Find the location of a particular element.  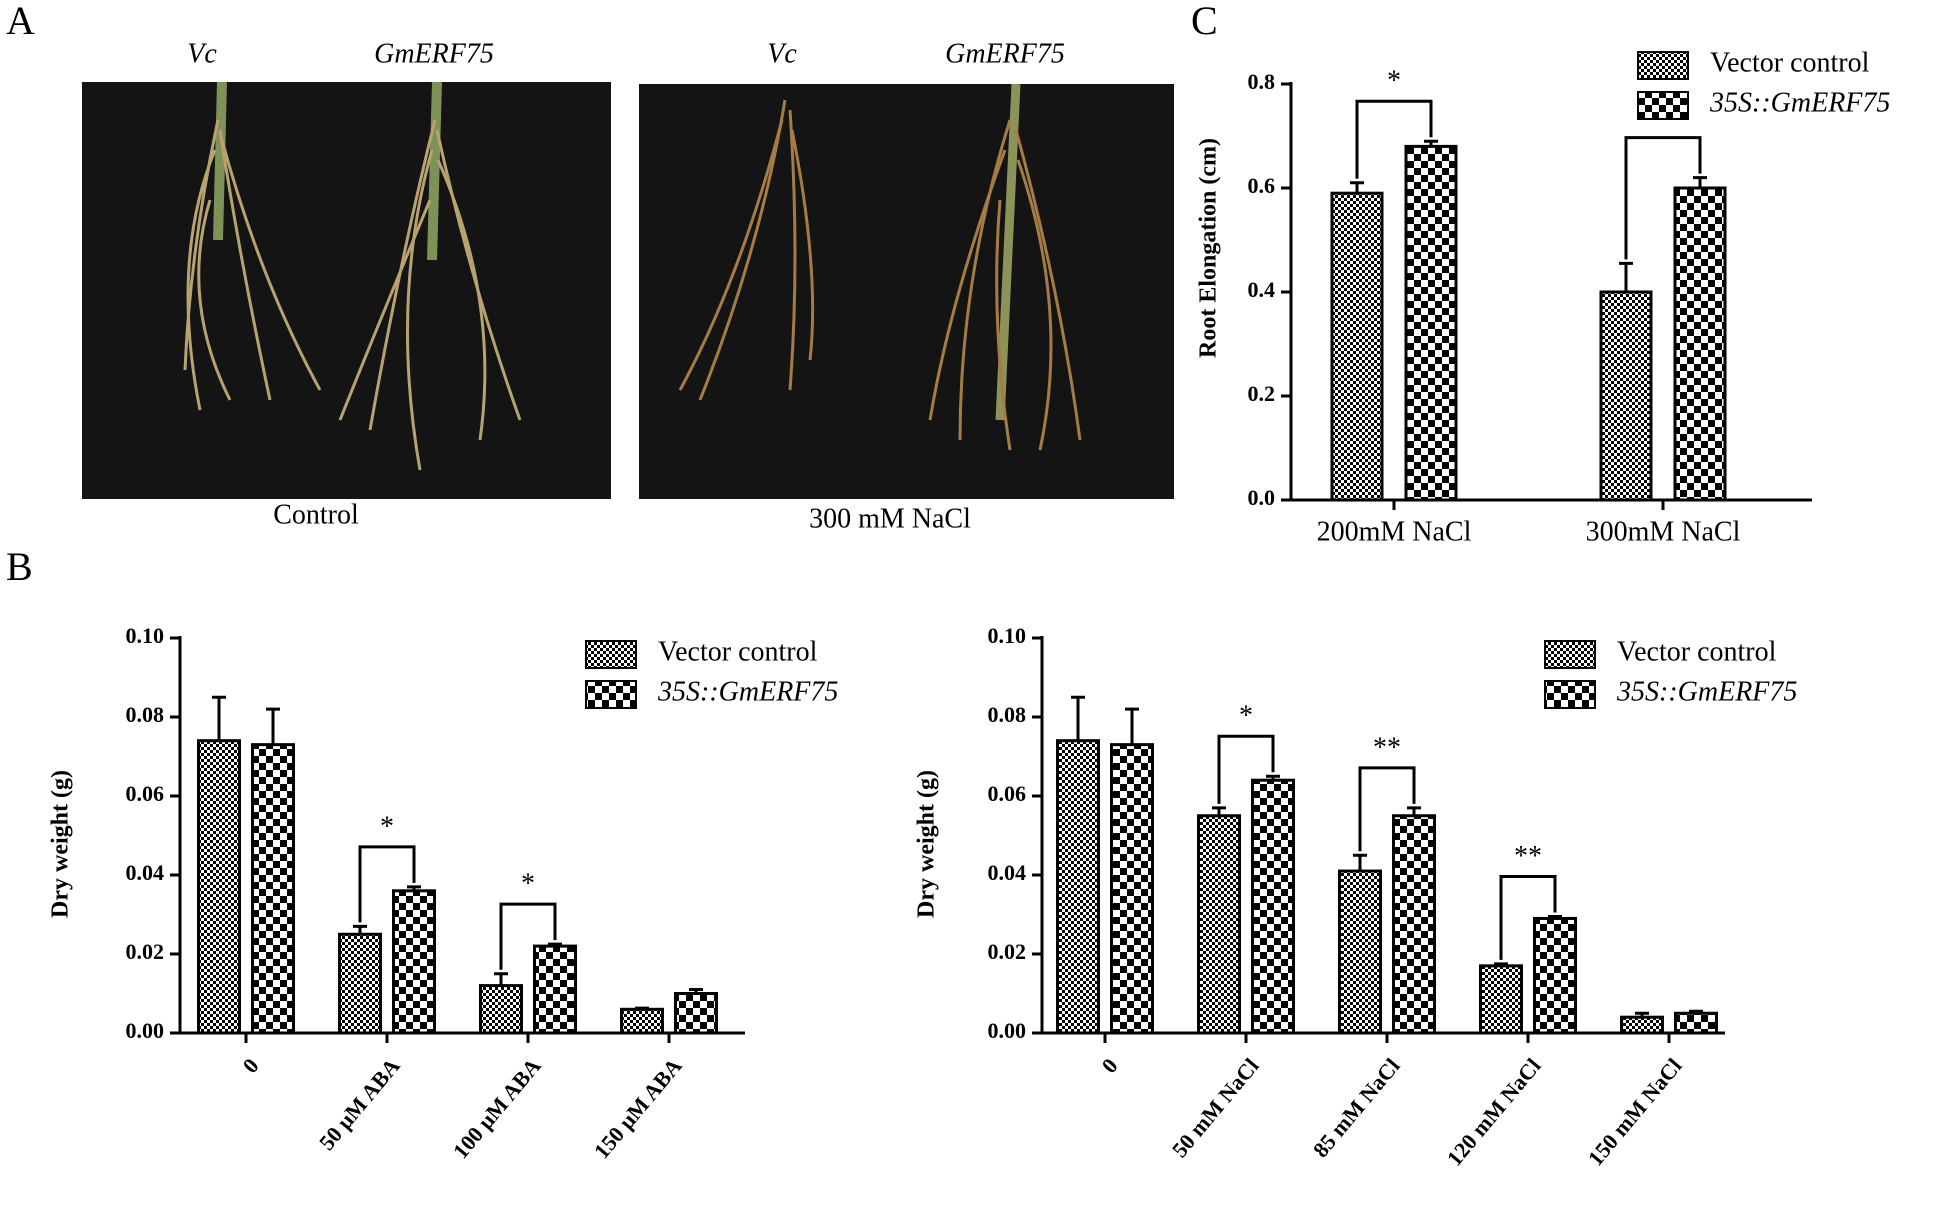

y-tick-label: 0.8 is located at coordinates (1262, 81).